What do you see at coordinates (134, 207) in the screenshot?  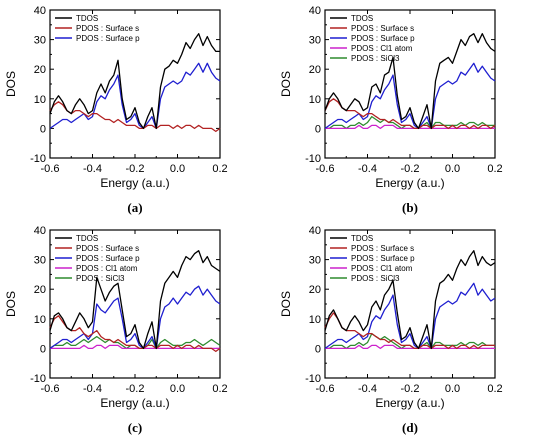 I see `panel-label: (a)` at bounding box center [134, 207].